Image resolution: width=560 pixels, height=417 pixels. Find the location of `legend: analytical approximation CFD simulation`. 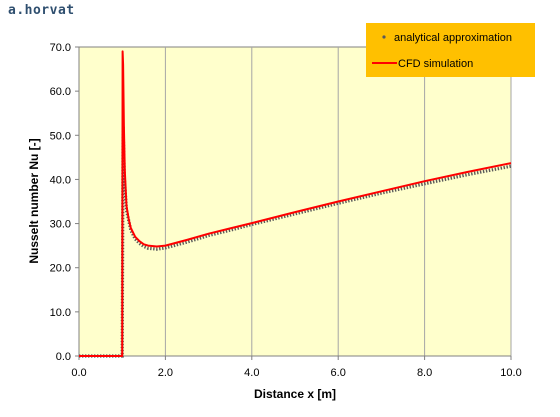

legend: analytical approximation CFD simulation is located at coordinates (450, 50).